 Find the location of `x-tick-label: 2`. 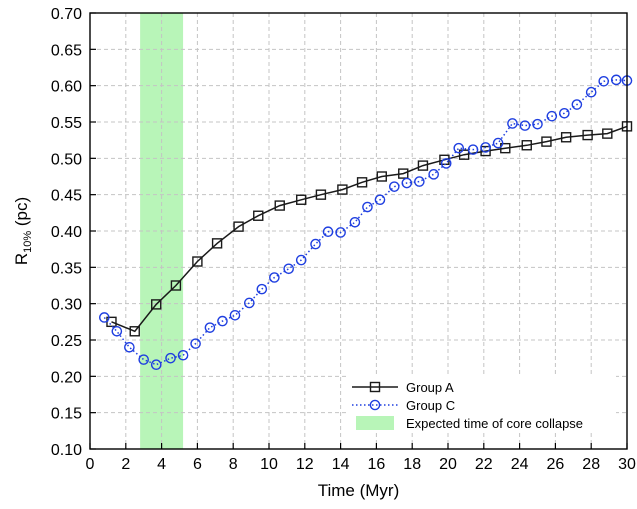

x-tick-label: 2 is located at coordinates (125, 464).